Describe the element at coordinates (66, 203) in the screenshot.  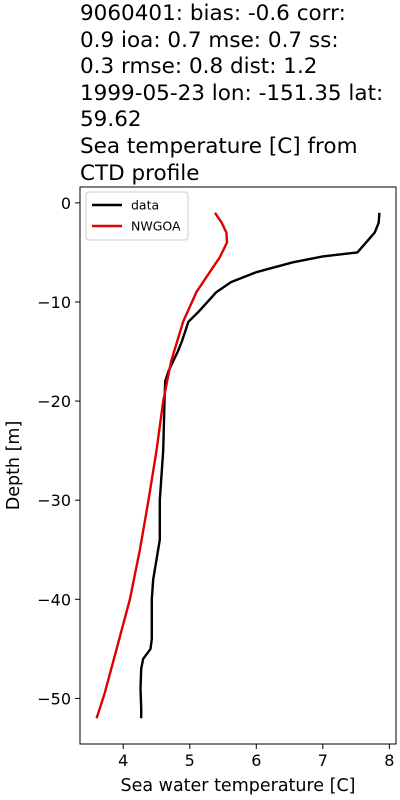
I see `y-tick-label: 0` at that location.